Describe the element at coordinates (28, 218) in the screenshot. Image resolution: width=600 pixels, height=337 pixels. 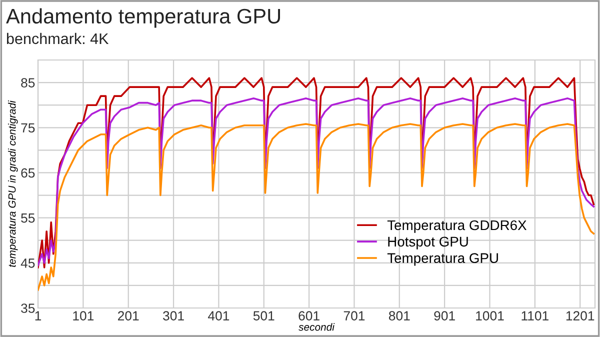
I see `y-tick-label: 55` at that location.